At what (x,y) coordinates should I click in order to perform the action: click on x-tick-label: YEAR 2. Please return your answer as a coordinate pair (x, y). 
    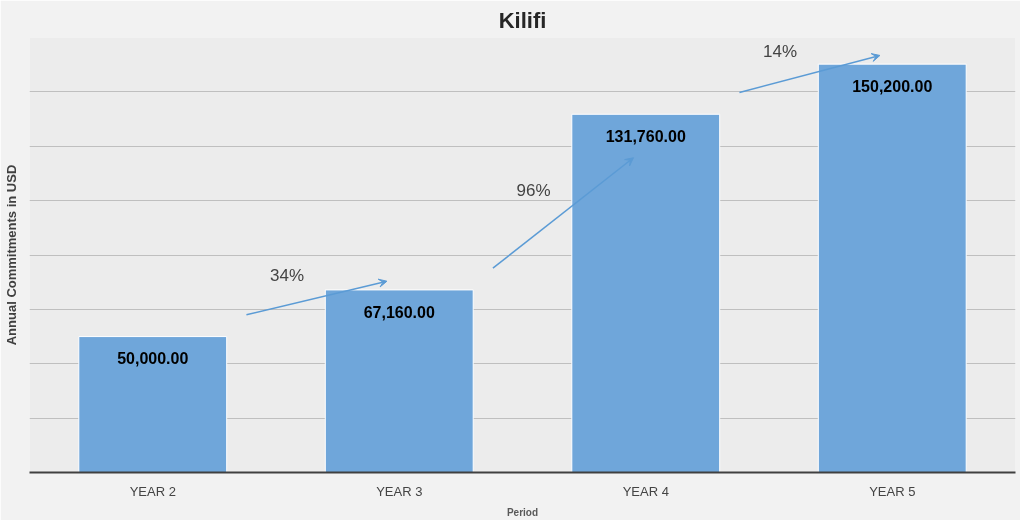
    Looking at the image, I should click on (152, 491).